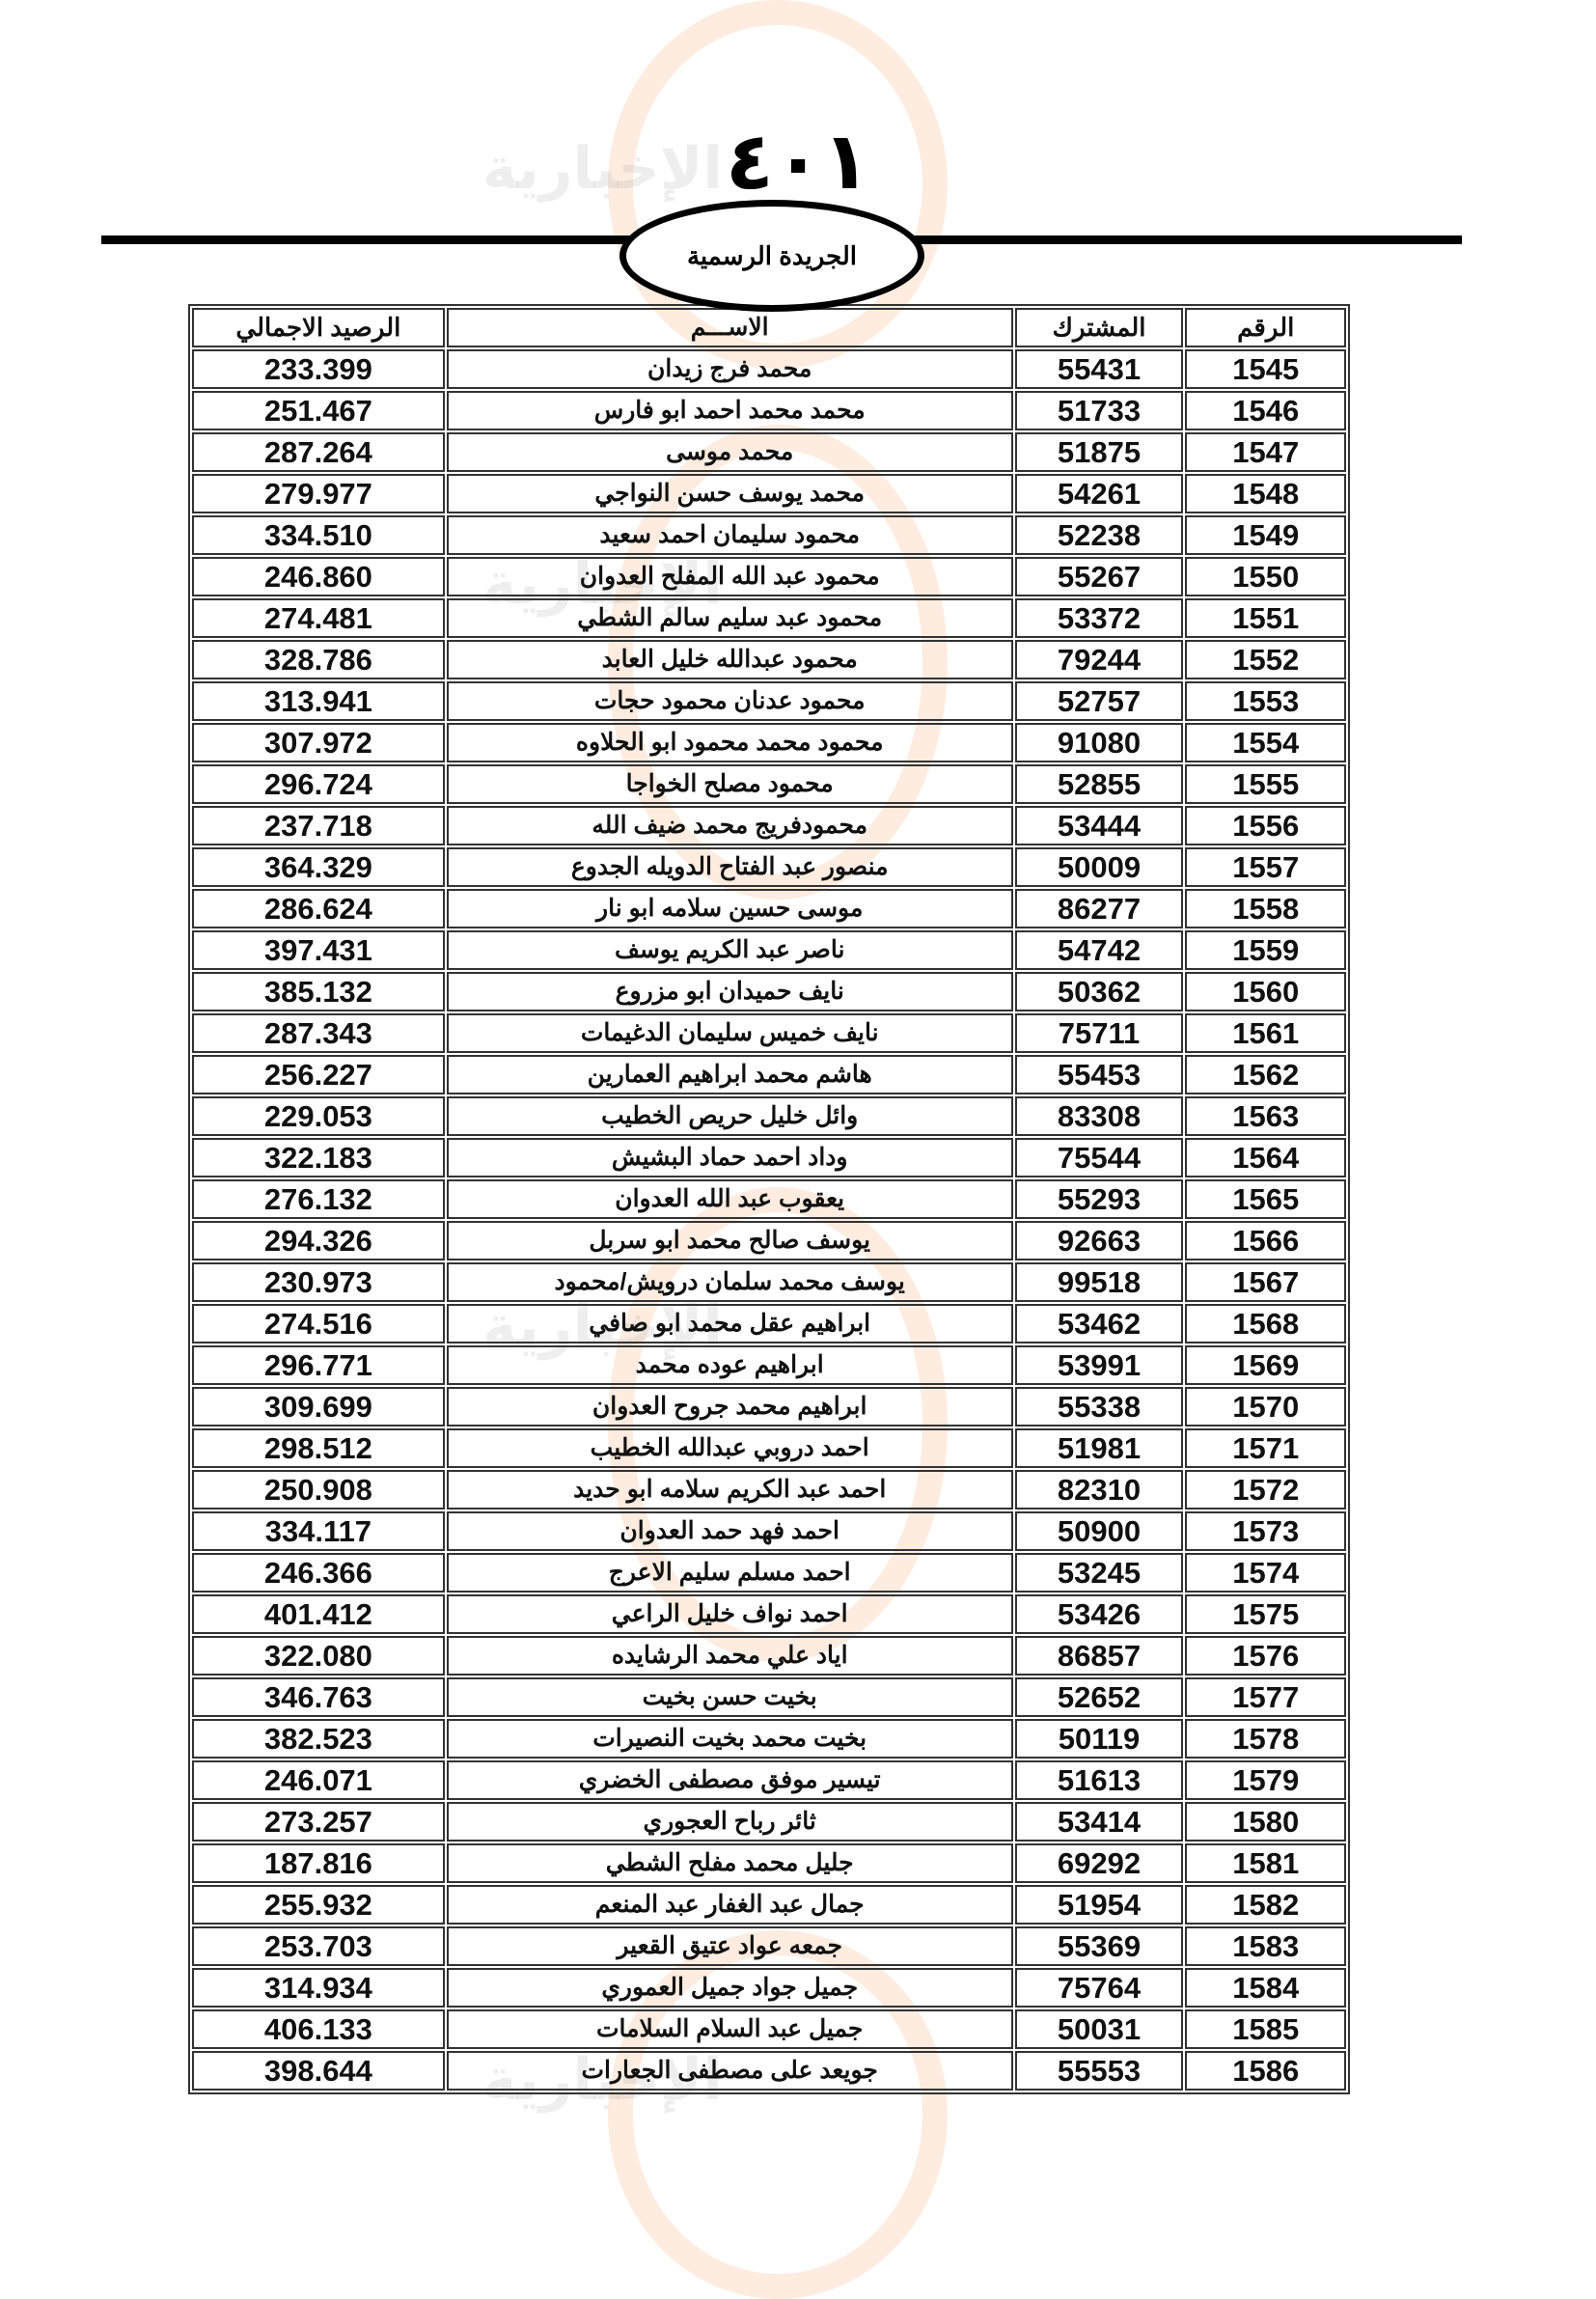  What do you see at coordinates (1266, 1033) in the screenshot?
I see `cell-number: 1561` at bounding box center [1266, 1033].